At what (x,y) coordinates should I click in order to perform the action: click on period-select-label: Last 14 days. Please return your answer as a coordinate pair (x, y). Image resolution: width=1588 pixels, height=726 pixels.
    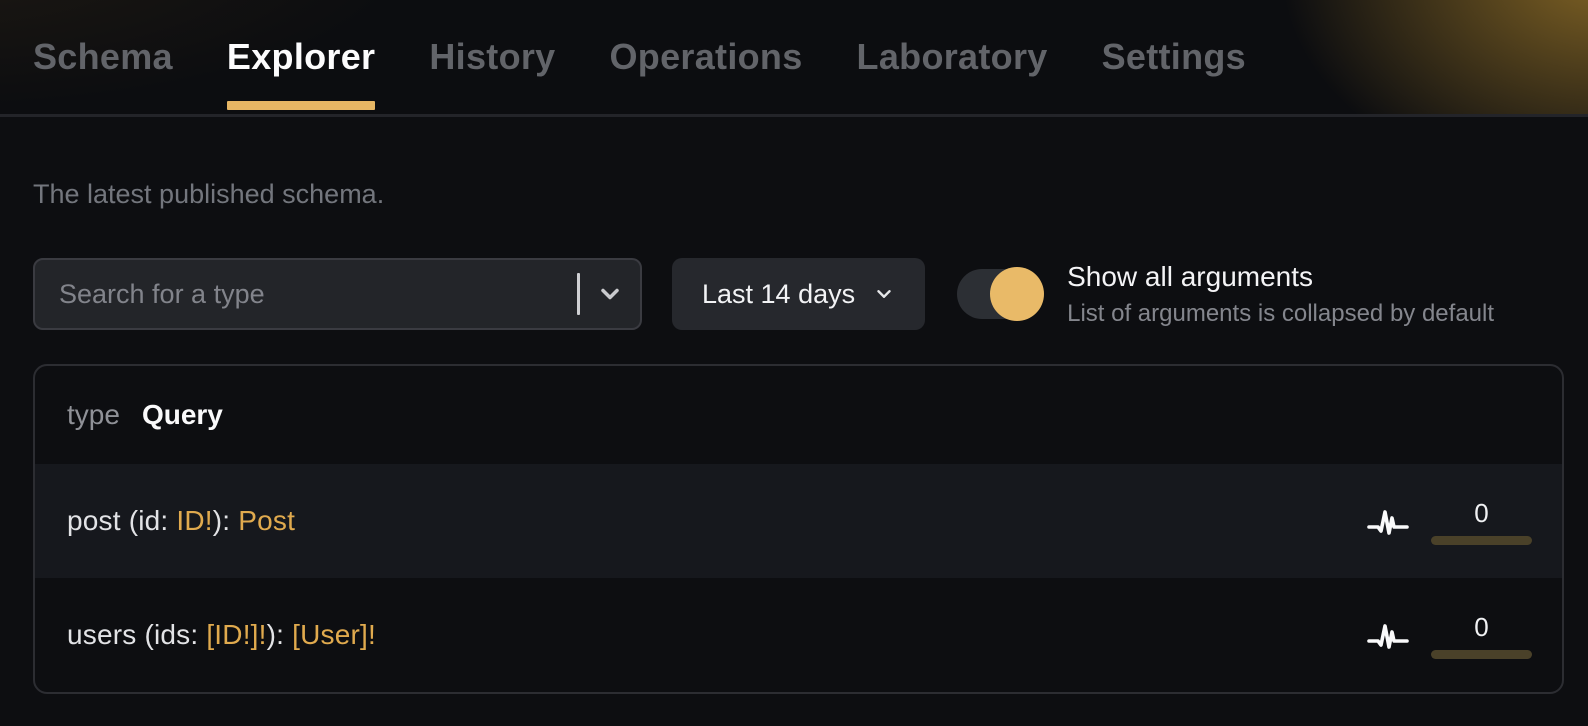
    Looking at the image, I should click on (779, 293).